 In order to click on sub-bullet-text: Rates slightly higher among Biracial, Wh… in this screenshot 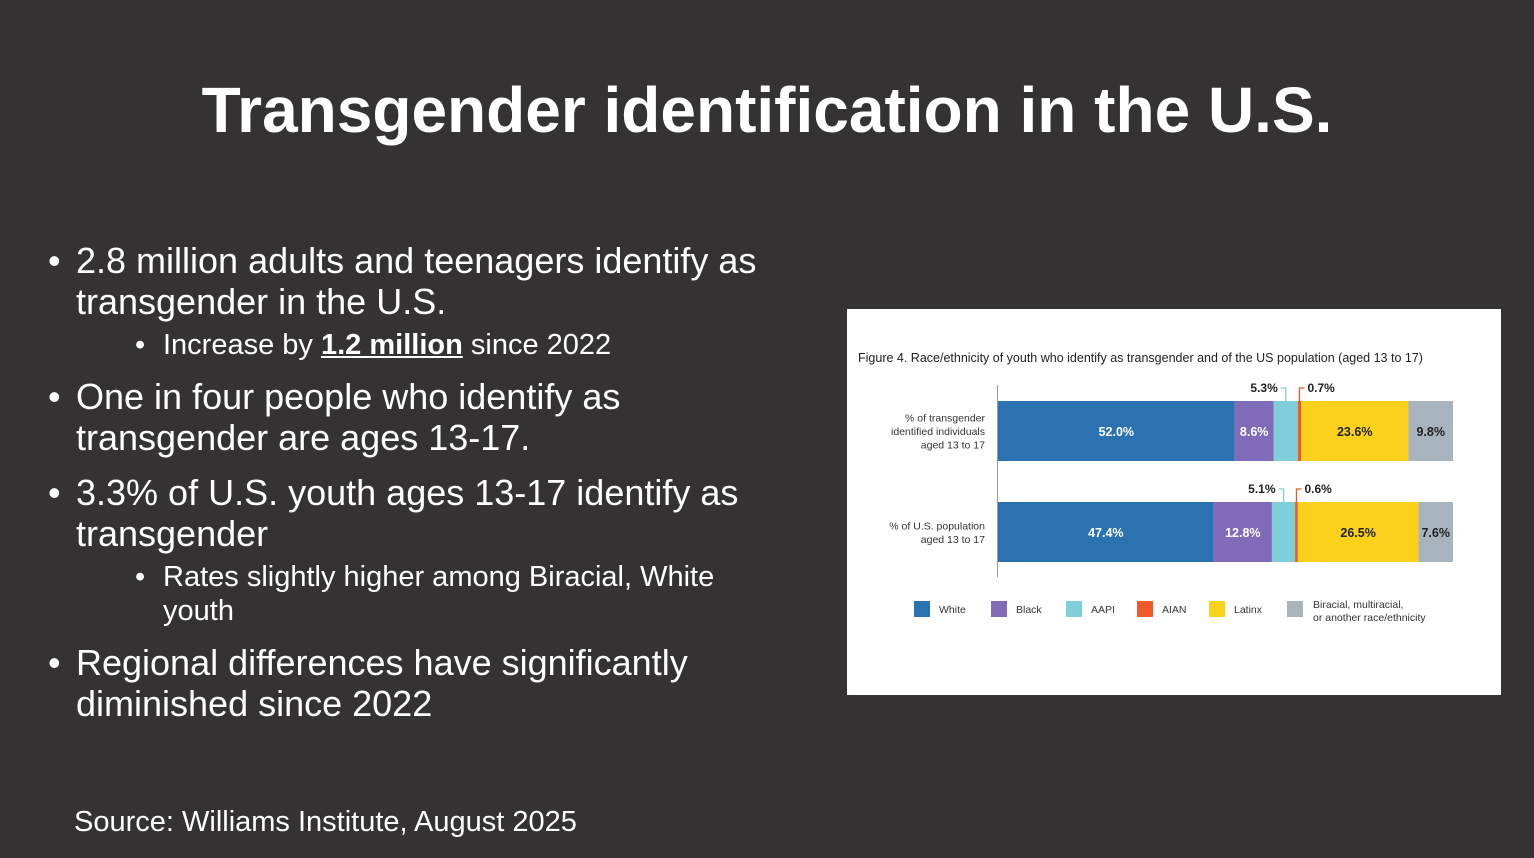, I will do `click(439, 594)`.